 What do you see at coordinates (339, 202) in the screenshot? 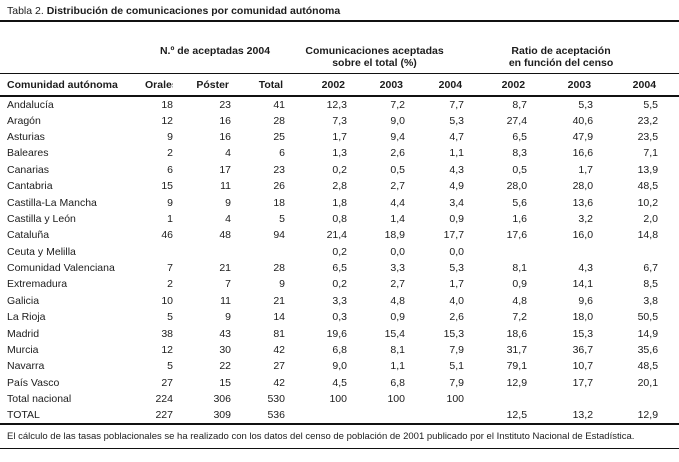
I see `value-cell: 1,8` at bounding box center [339, 202].